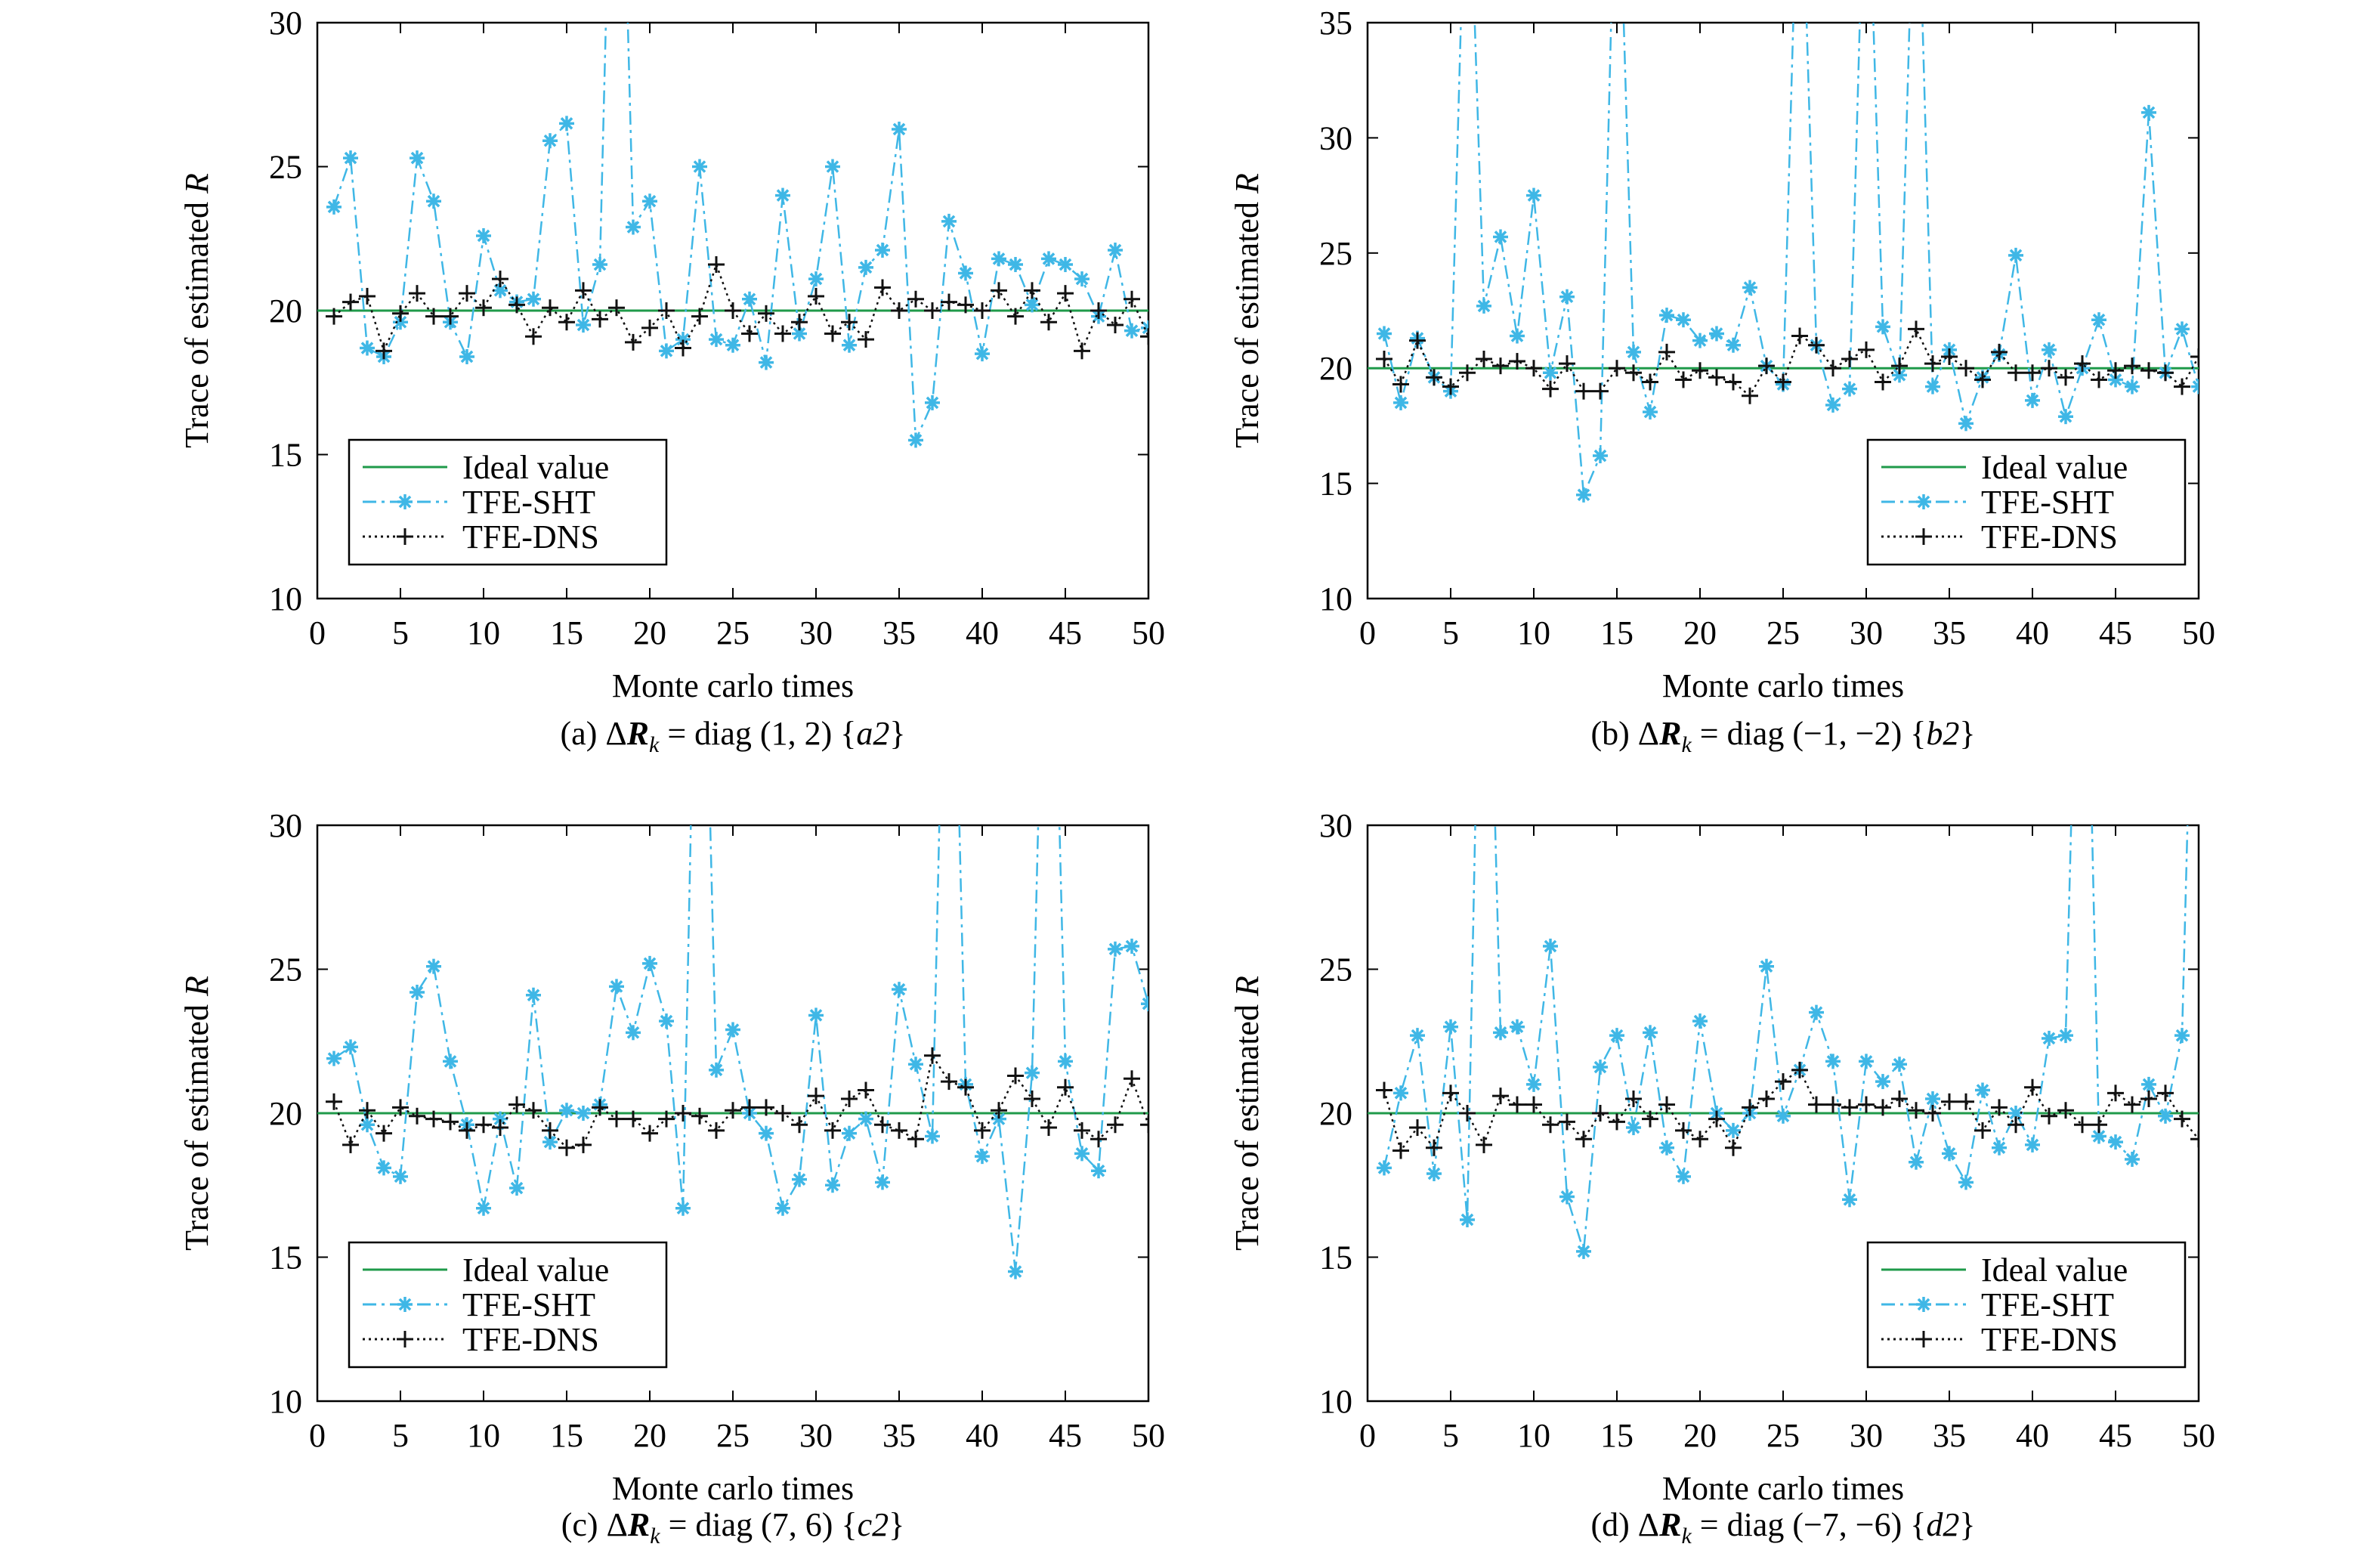 This screenshot has height=1547, width=2380. What do you see at coordinates (1949, 632) in the screenshot?
I see `x-tick-label: 35` at bounding box center [1949, 632].